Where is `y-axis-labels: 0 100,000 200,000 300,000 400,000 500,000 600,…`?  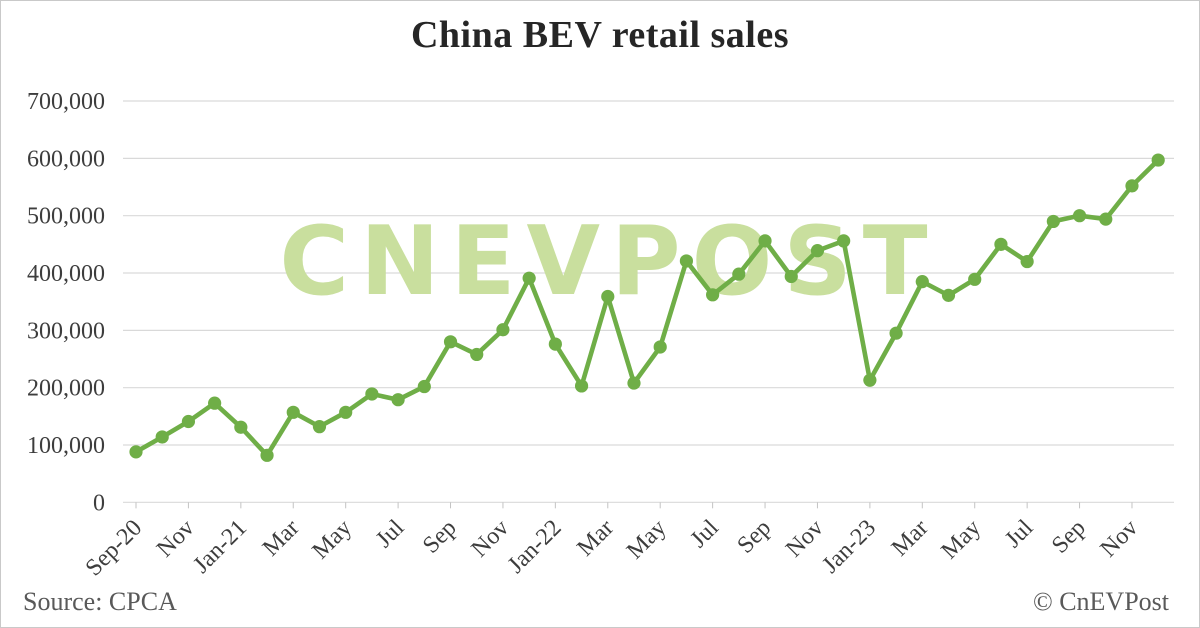 y-axis-labels: 0 100,000 200,000 300,000 400,000 500,000 600,… is located at coordinates (66, 302).